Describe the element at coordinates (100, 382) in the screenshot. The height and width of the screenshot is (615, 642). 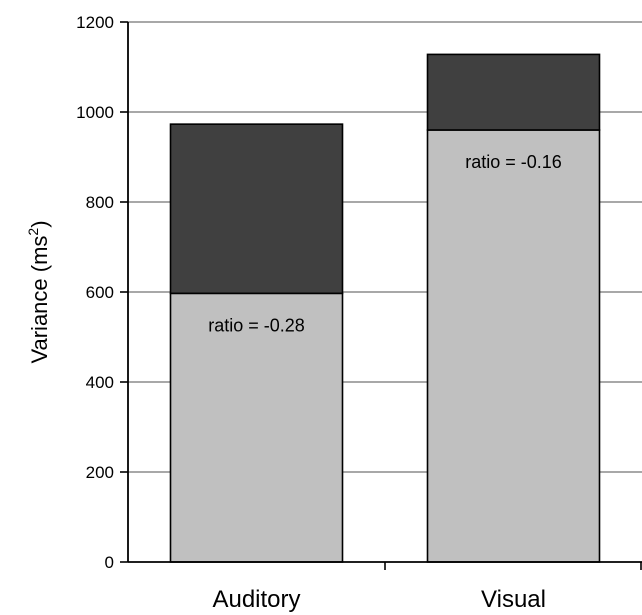
I see `y-tick-label: 400` at that location.